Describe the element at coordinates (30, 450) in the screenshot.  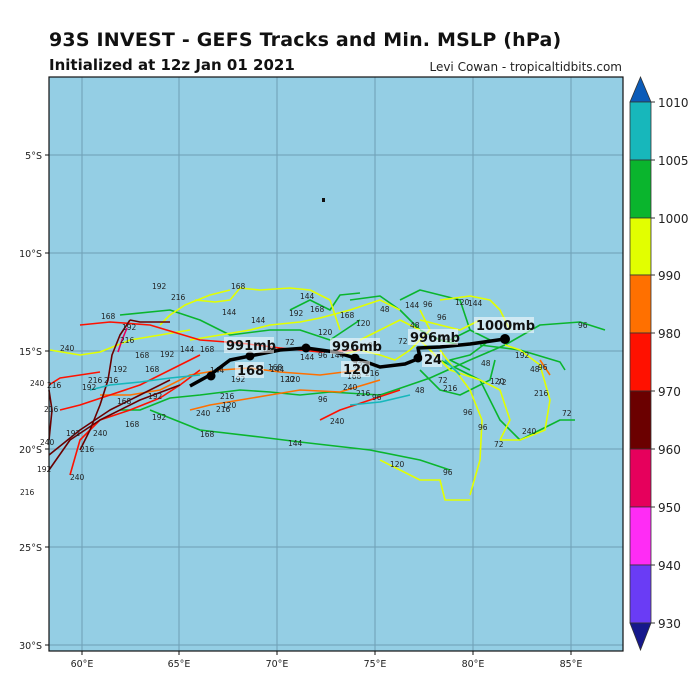
I see `svg-text: 20°S` at that location.